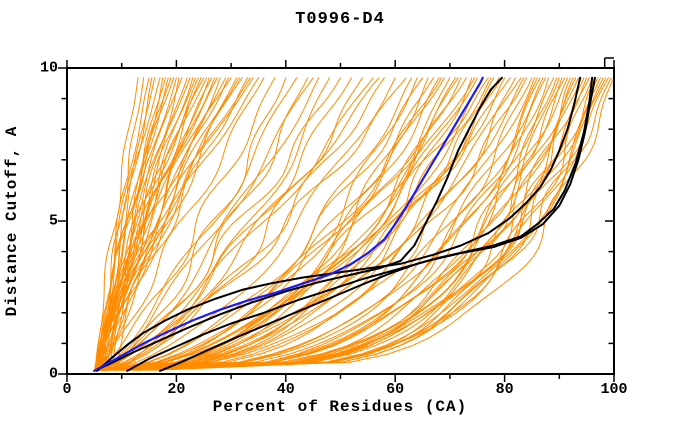 The width and height of the screenshot is (680, 440). What do you see at coordinates (395, 389) in the screenshot?
I see `x-tick-label-60: 60` at bounding box center [395, 389].